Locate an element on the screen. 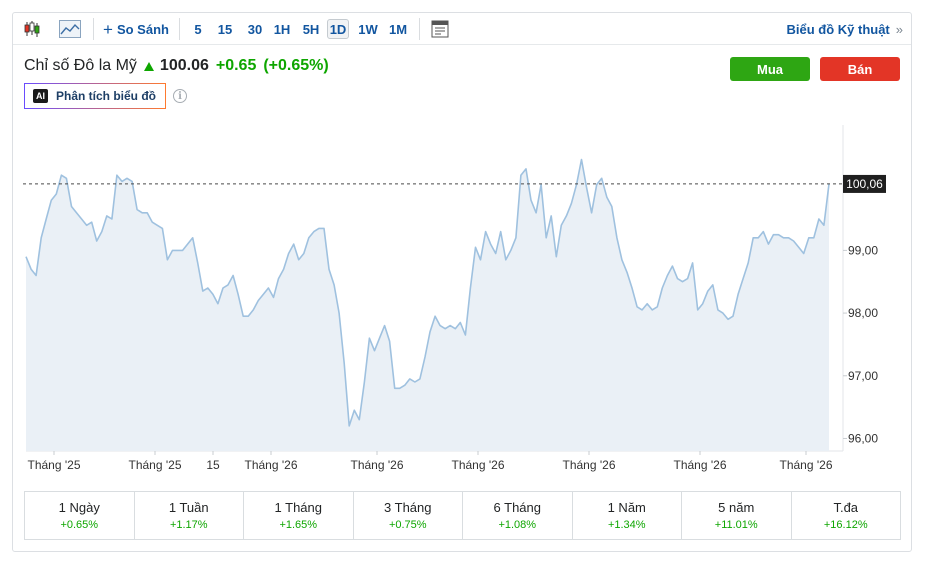  performance-period: 1 Tháng is located at coordinates (298, 507).